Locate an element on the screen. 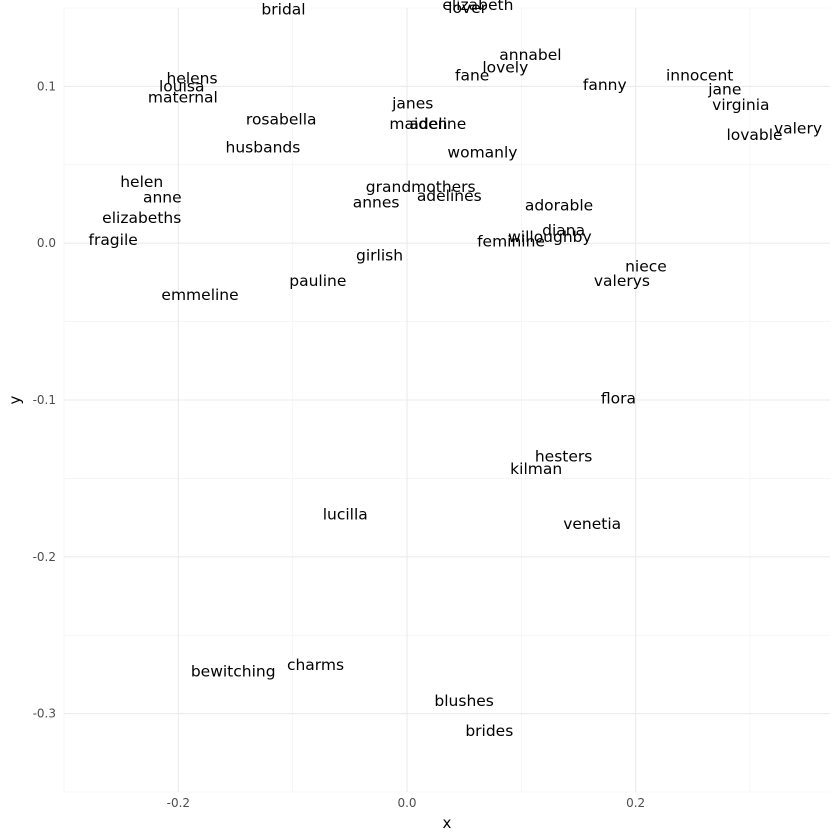  x-axis-ticks: -0.2 0.0 0.2 is located at coordinates (406, 803).